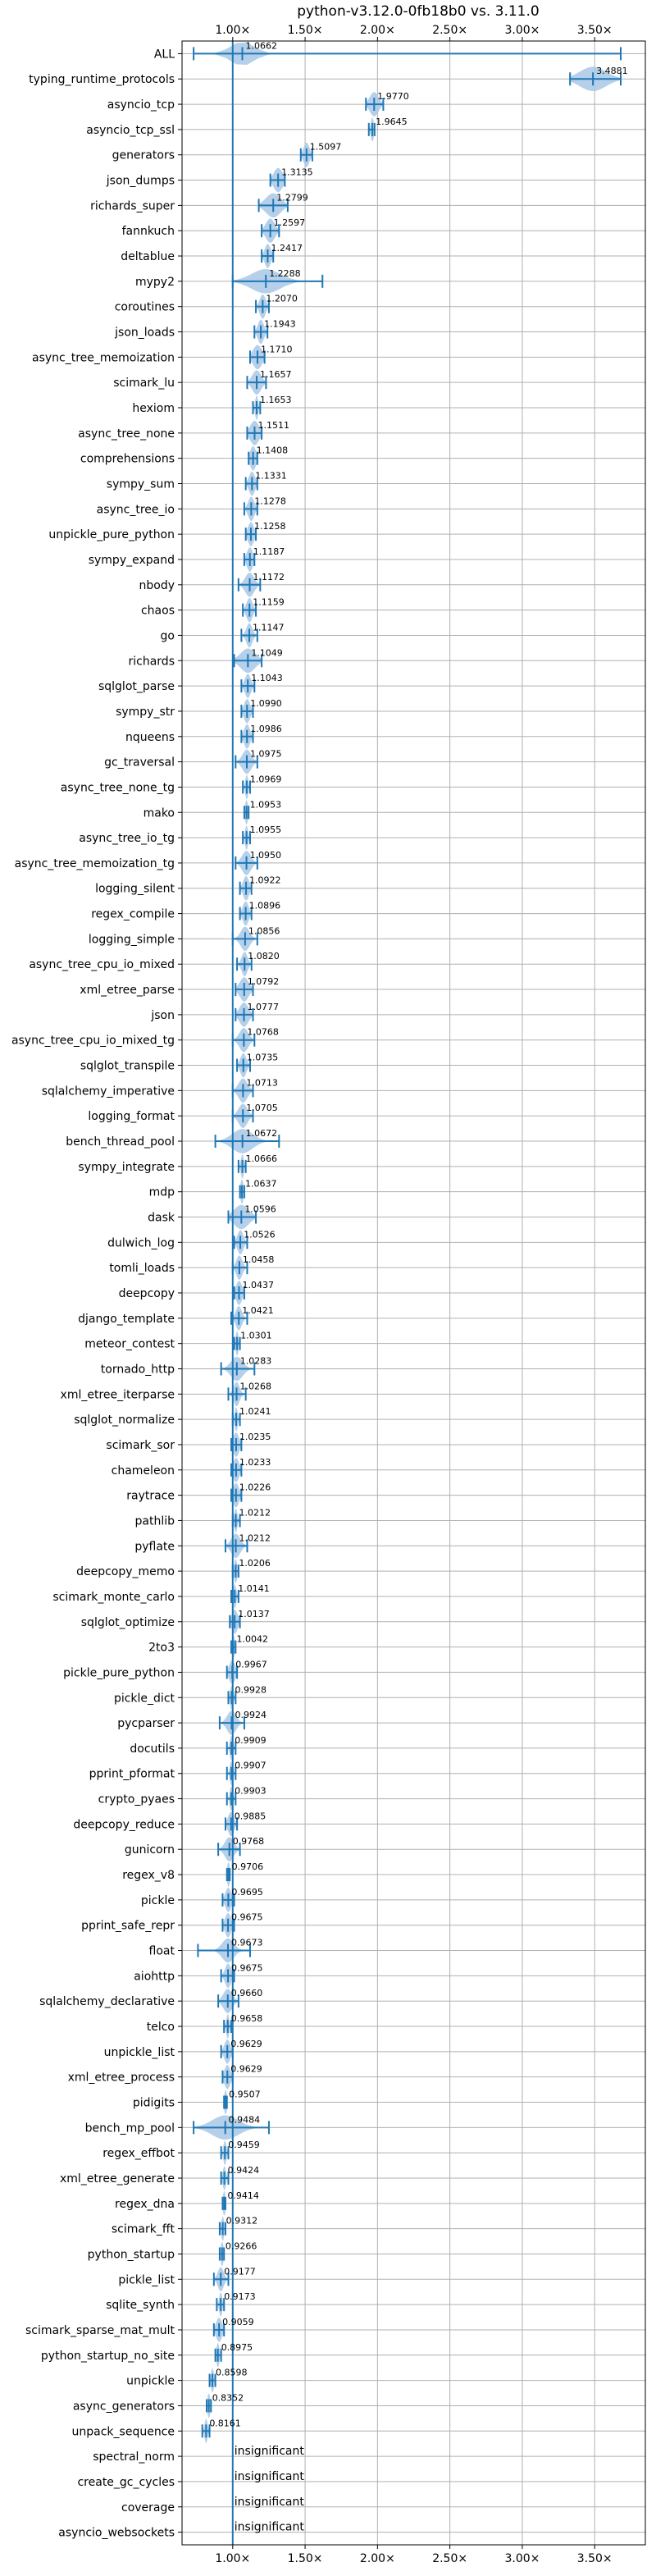  What do you see at coordinates (277, 349) in the screenshot?
I see `value-label: 1.1710` at bounding box center [277, 349].